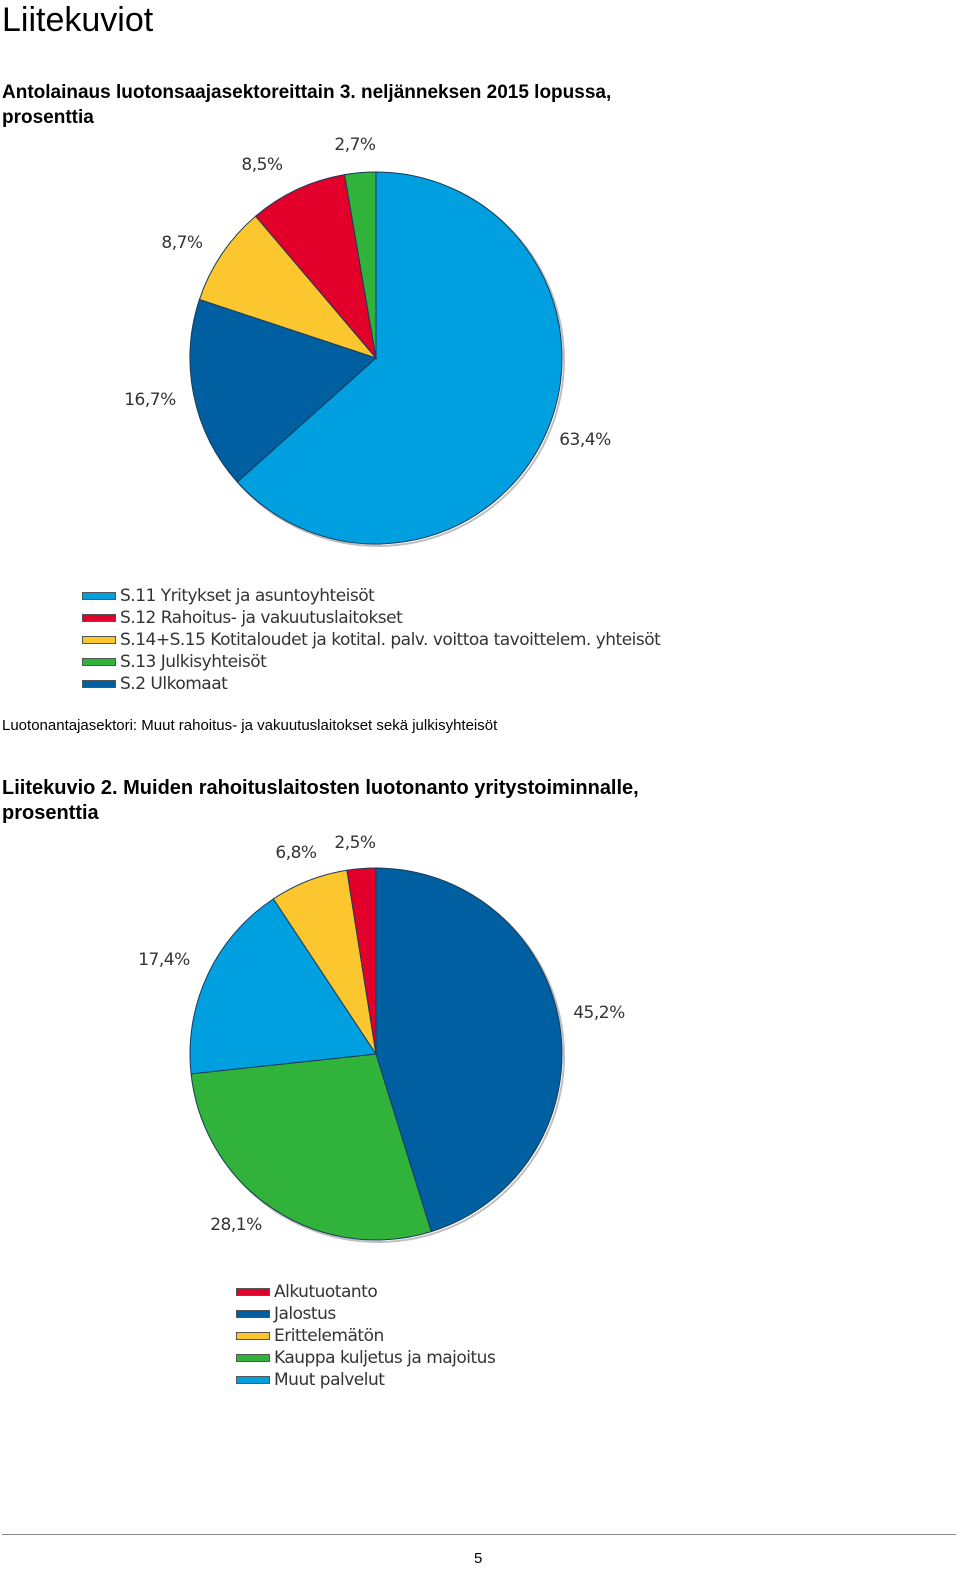 The width and height of the screenshot is (960, 1572). Describe the element at coordinates (247, 596) in the screenshot. I see `chart1-legend-label-0: S.11 Yritykset ja asuntoyhteisöt` at that location.